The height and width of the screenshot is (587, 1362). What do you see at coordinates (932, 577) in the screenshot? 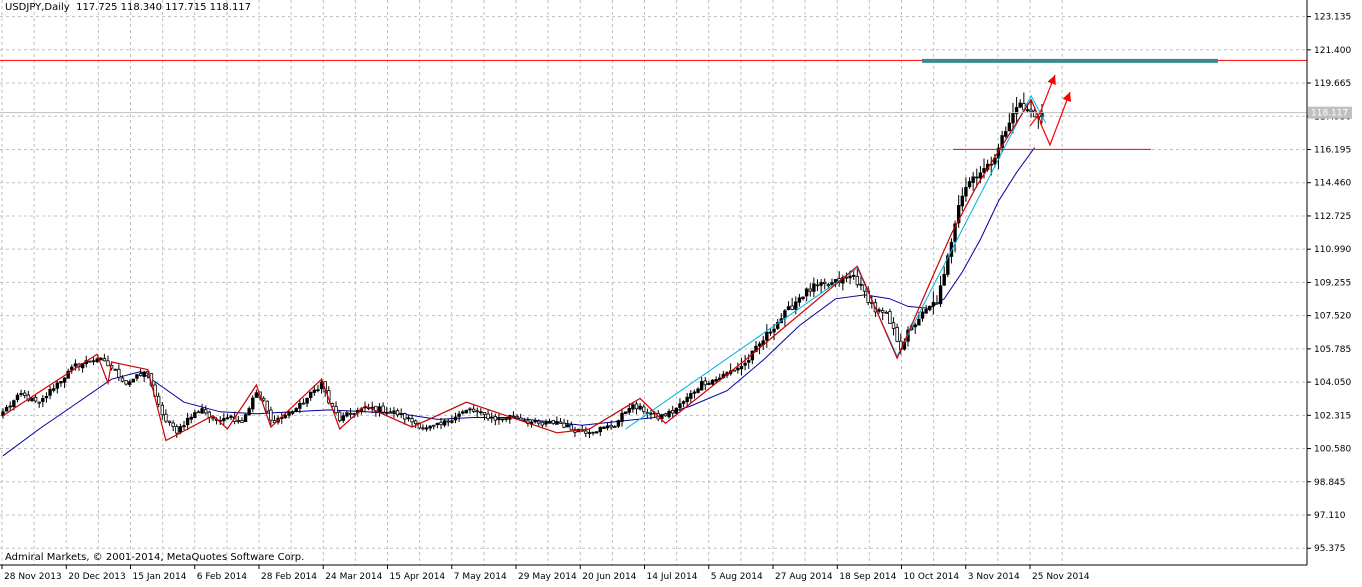
I see `x-tick-label: 10 Oct 2014` at bounding box center [932, 577].